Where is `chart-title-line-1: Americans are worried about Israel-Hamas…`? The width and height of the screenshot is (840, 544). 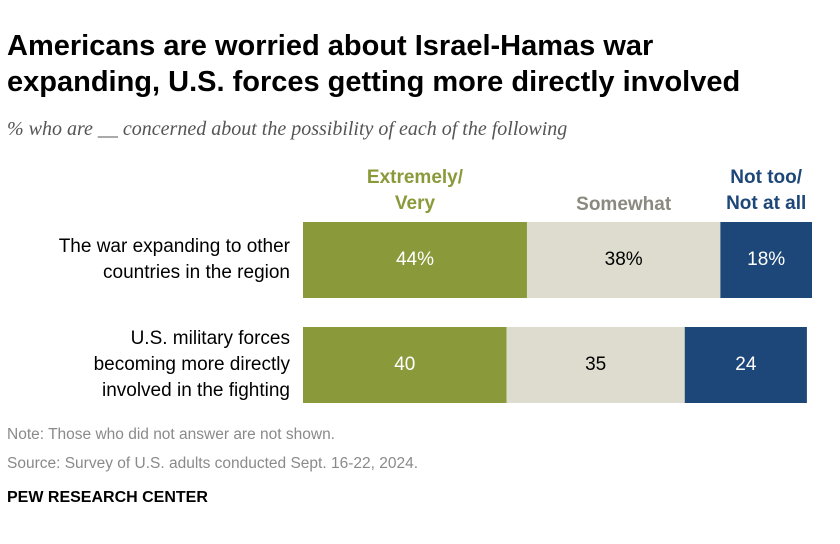
chart-title-line-1: Americans are worried about Israel-Hamas… is located at coordinates (330, 46).